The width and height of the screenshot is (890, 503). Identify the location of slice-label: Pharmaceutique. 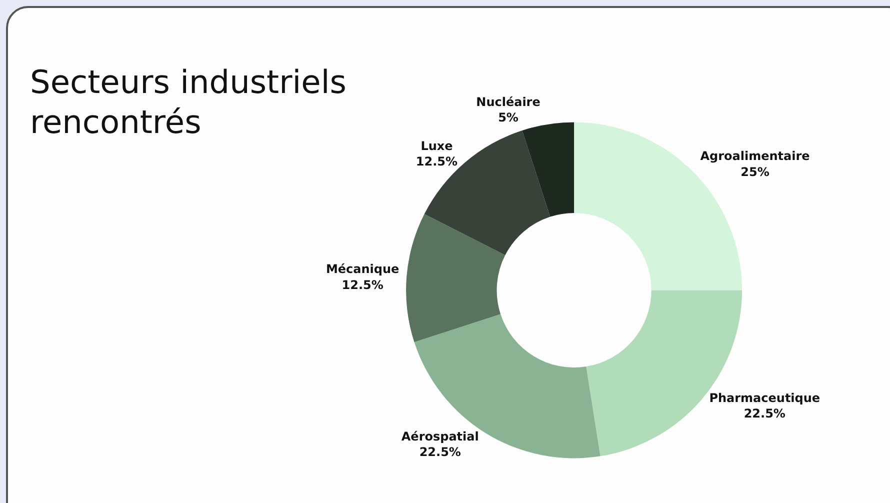
(764, 397).